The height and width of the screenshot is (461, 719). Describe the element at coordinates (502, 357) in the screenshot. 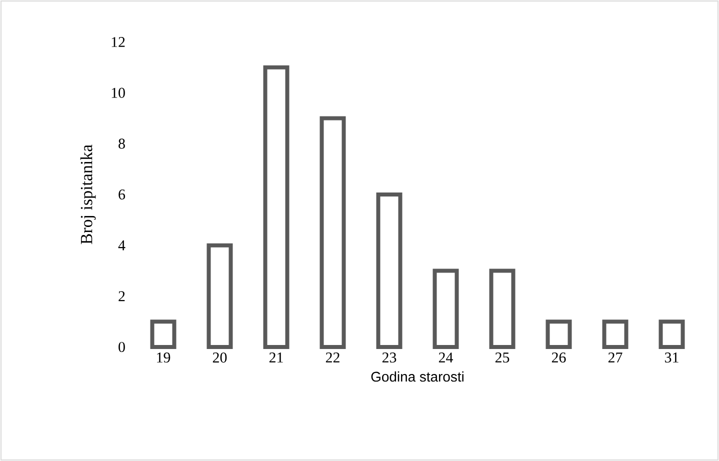

I see `x-tick-label: 25` at that location.